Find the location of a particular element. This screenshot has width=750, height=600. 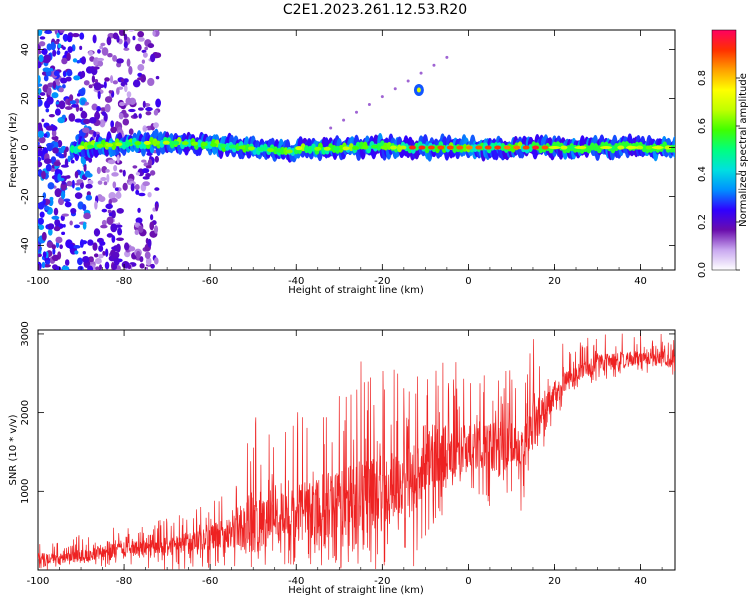

x-tick-label: -80 is located at coordinates (124, 281).